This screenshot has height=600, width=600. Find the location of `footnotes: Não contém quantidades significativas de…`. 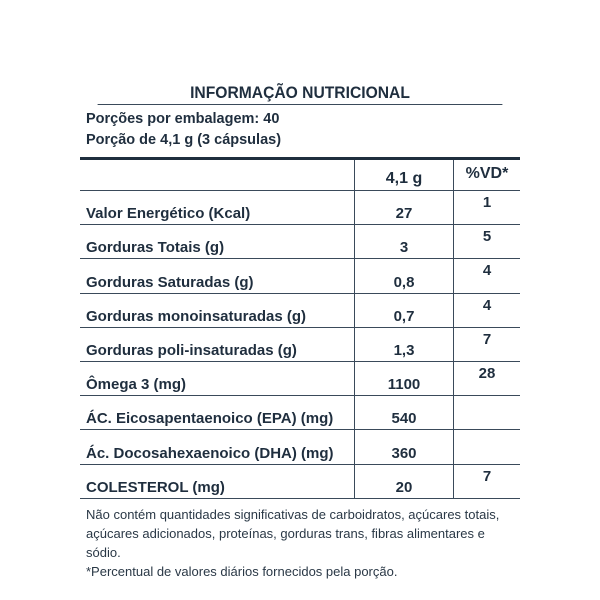

footnotes: Não contém quantidades significativas de… is located at coordinates (300, 543).